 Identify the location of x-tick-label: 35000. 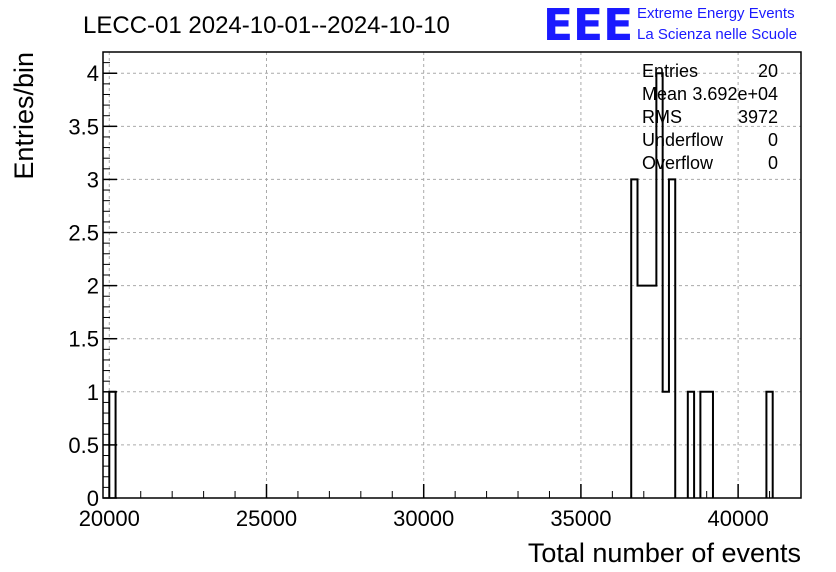
(580, 518).